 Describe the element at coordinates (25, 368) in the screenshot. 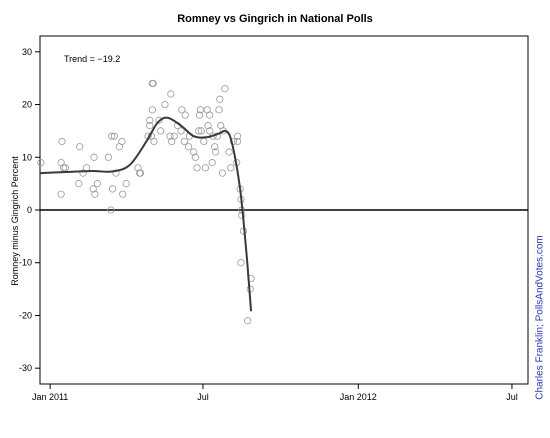

I see `y-tick-label: -30` at that location.